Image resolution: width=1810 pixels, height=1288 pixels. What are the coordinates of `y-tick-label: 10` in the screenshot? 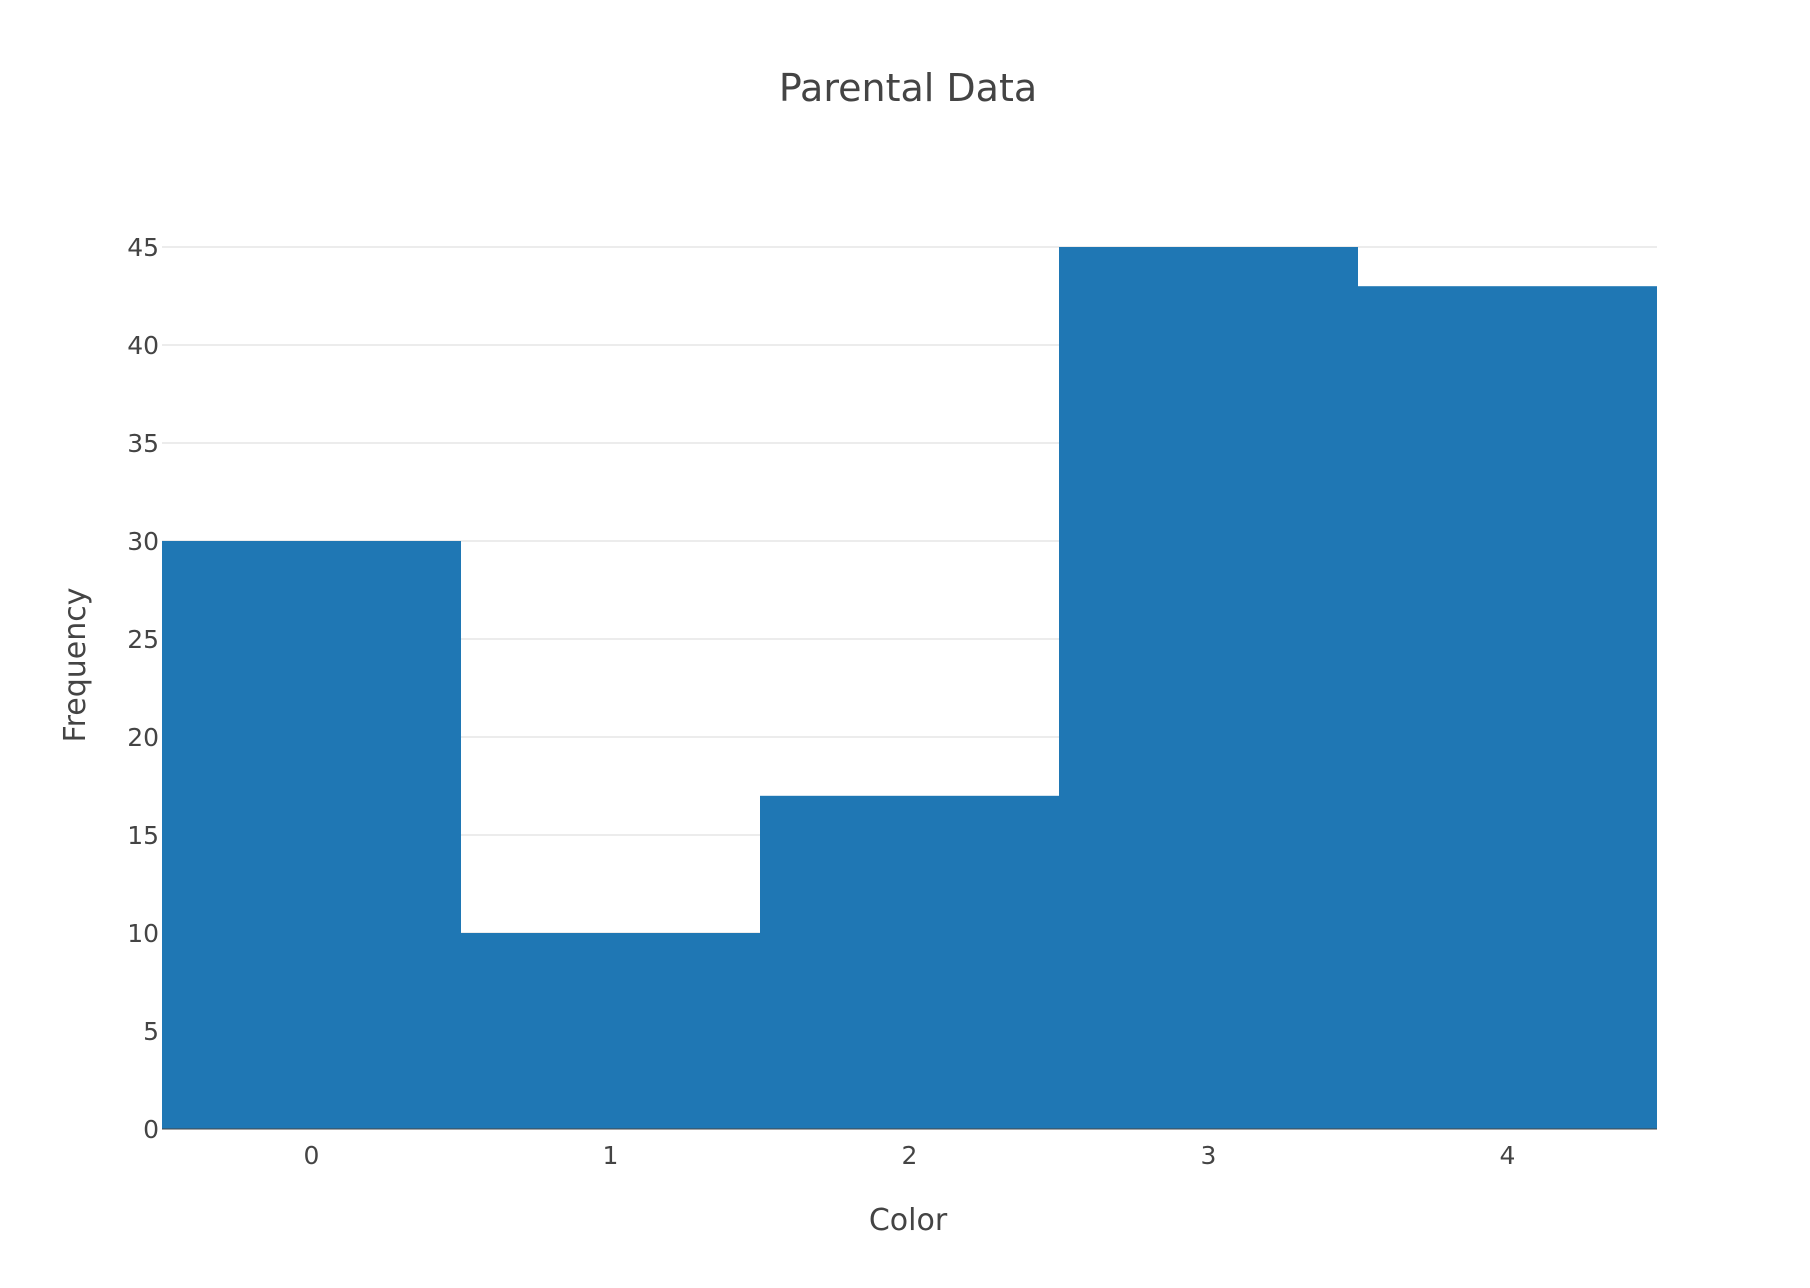 It's located at (143, 933).